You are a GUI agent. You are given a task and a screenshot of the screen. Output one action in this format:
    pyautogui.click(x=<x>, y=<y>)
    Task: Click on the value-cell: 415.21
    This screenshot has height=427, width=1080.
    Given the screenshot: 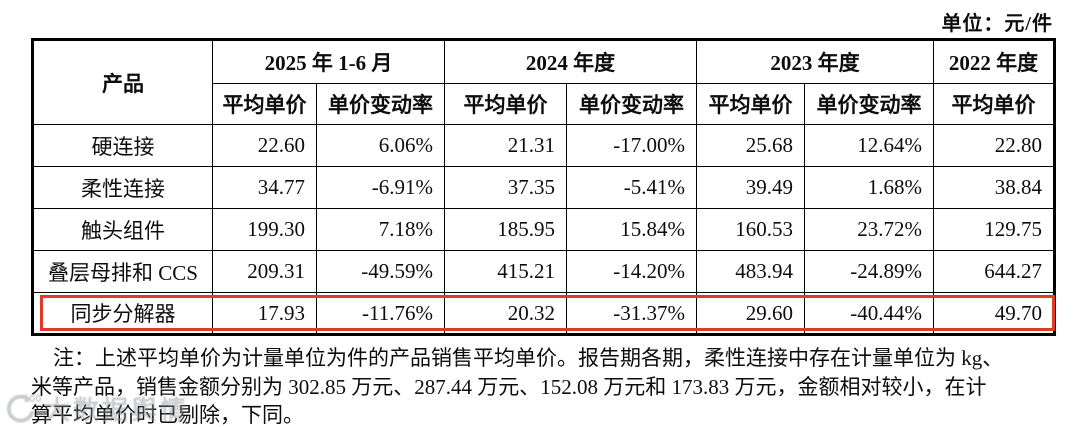 What is the action you would take?
    pyautogui.click(x=505, y=271)
    